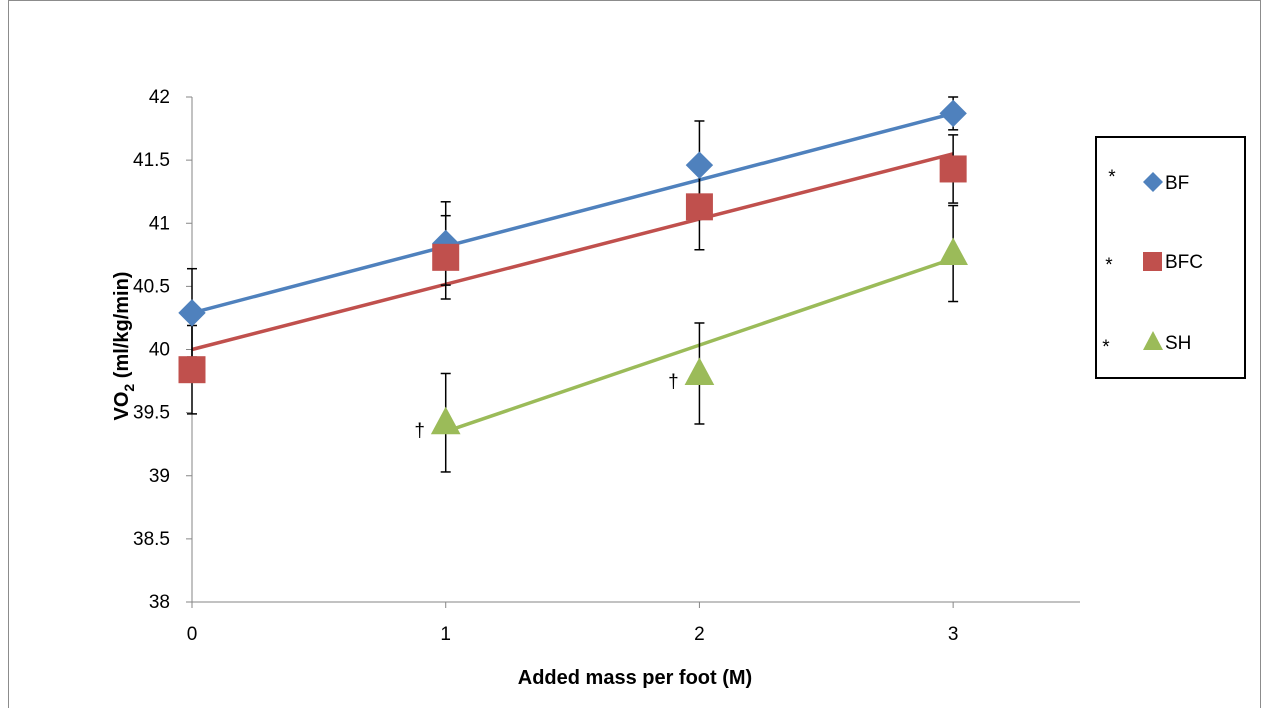 The image size is (1262, 713). What do you see at coordinates (1184, 262) in the screenshot?
I see `legend-label-bfc: BFC` at bounding box center [1184, 262].